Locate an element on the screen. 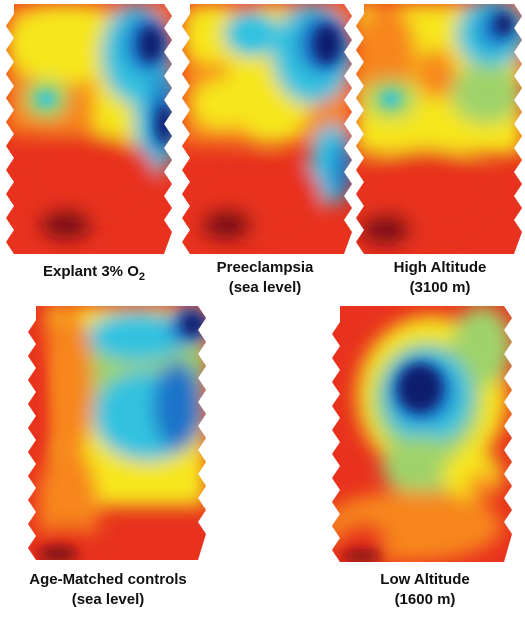  heatmap-preeclampsia-image is located at coordinates (267, 129).